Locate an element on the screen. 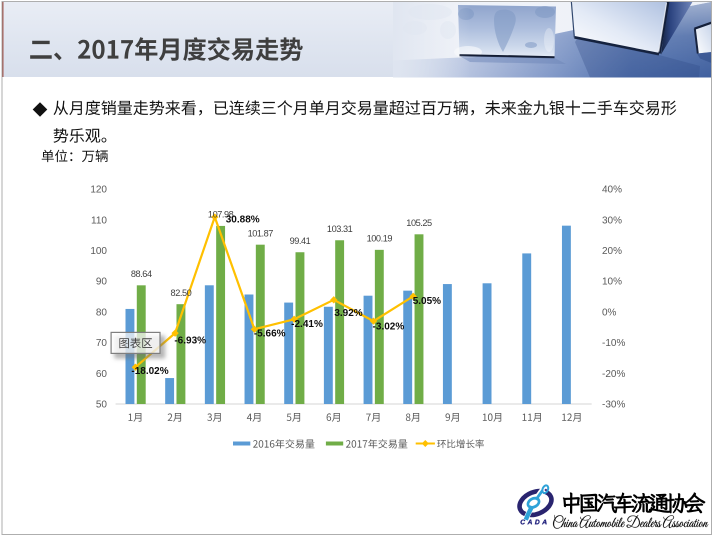 The image size is (714, 537). svg-text: 50 is located at coordinates (102, 405).